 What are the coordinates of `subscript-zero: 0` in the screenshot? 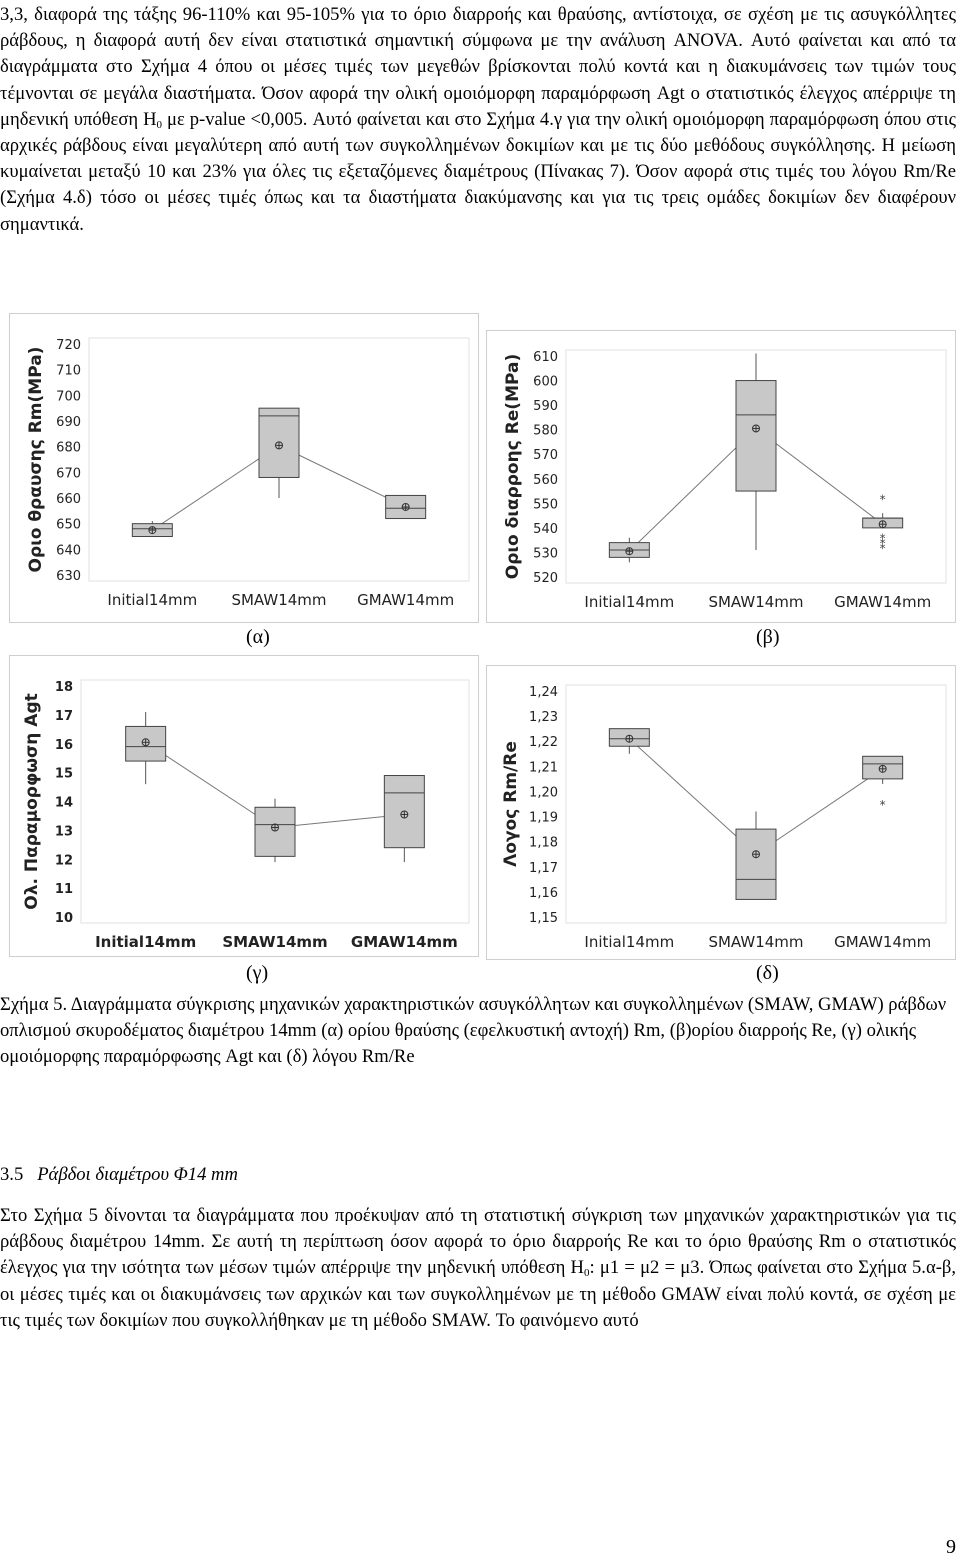 It's located at (159, 124).